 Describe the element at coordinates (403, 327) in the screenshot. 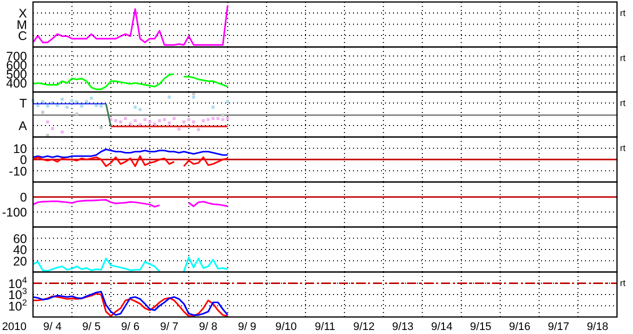

I see `x-tick-label: 9/13` at that location.